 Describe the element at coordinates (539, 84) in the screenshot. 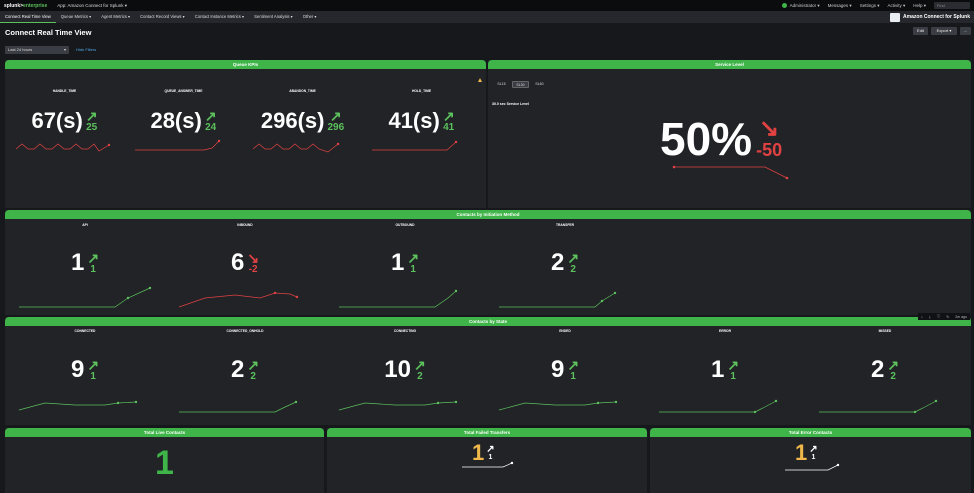

I see `tab-sl60: SL60` at that location.